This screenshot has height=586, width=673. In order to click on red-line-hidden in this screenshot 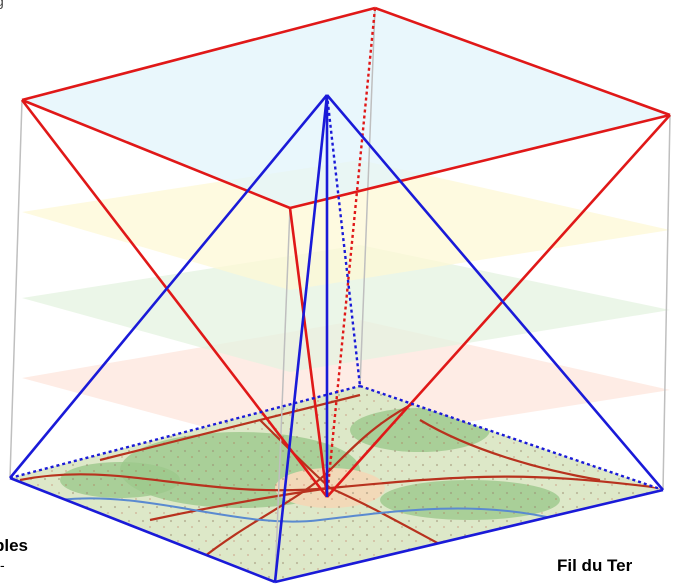, I will do `click(351, 252)`.